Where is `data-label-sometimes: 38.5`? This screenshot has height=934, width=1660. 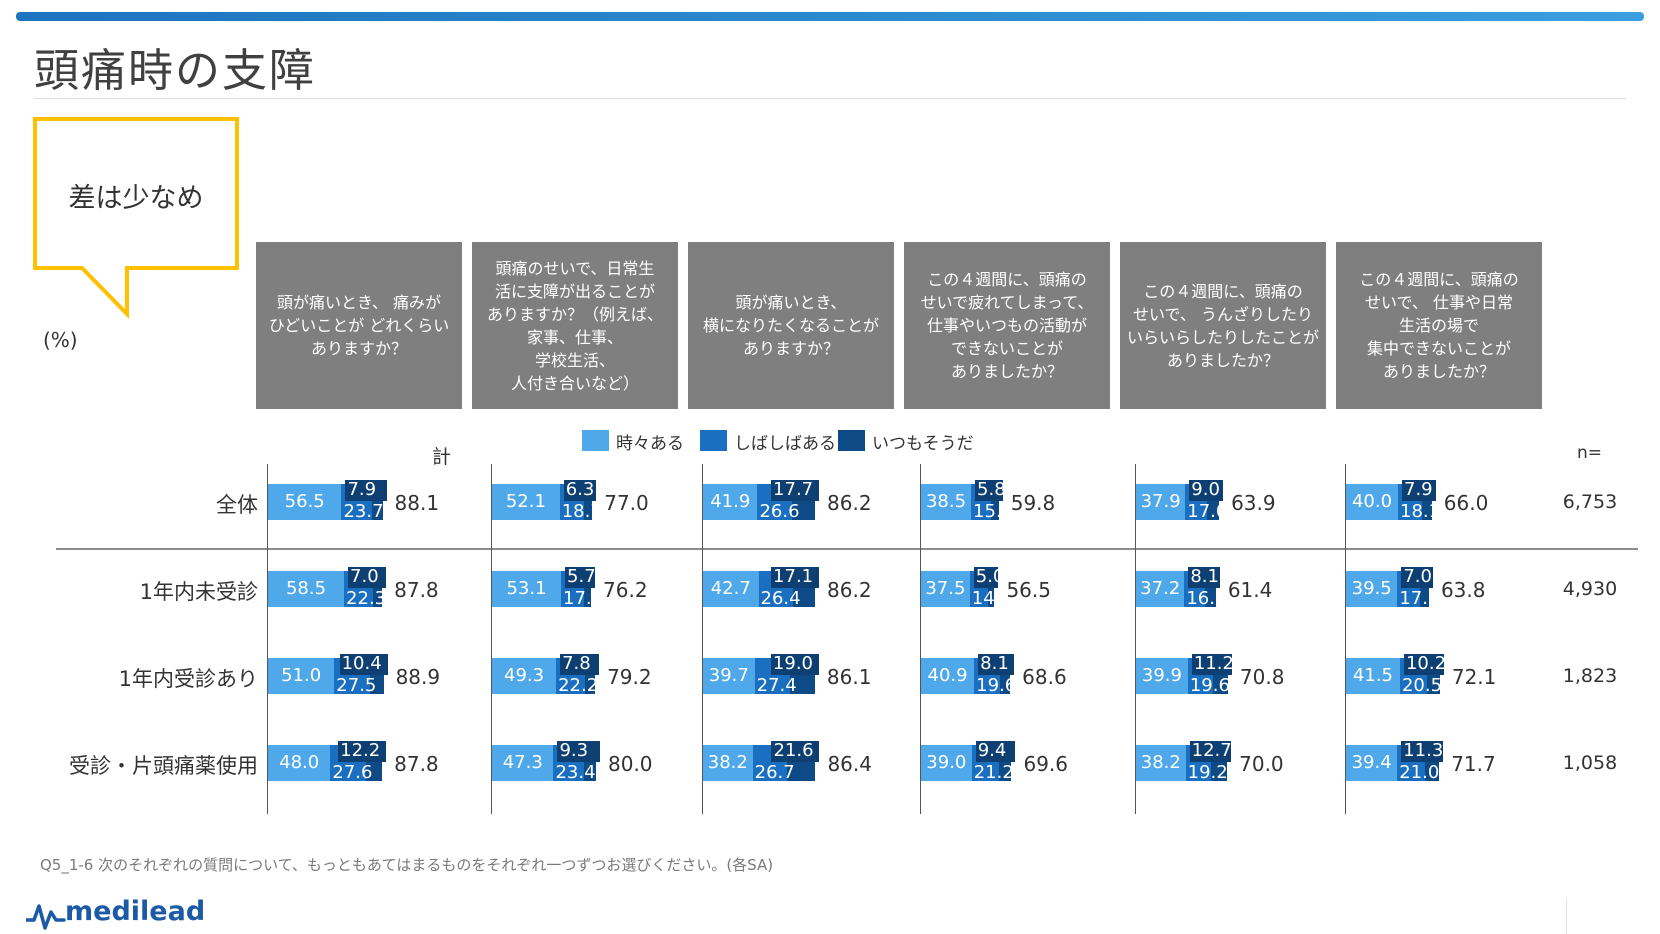
data-label-sometimes: 38.5 is located at coordinates (946, 501).